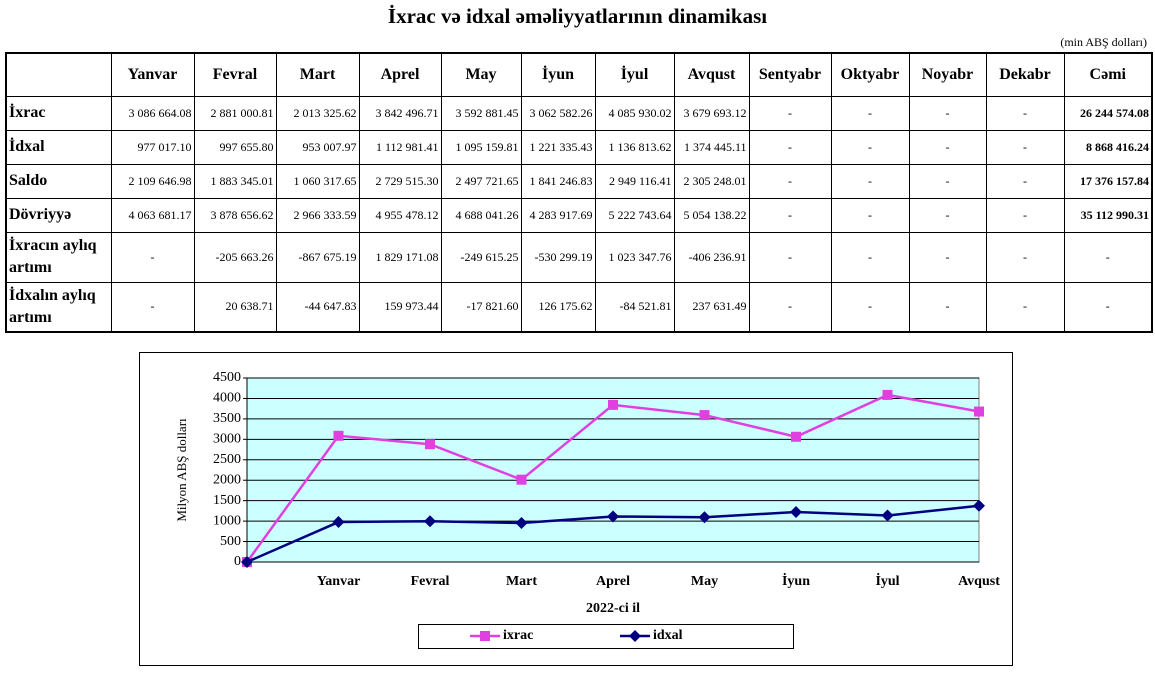 The image size is (1155, 678). What do you see at coordinates (711, 307) in the screenshot?
I see `cell: 237 631.49` at bounding box center [711, 307].